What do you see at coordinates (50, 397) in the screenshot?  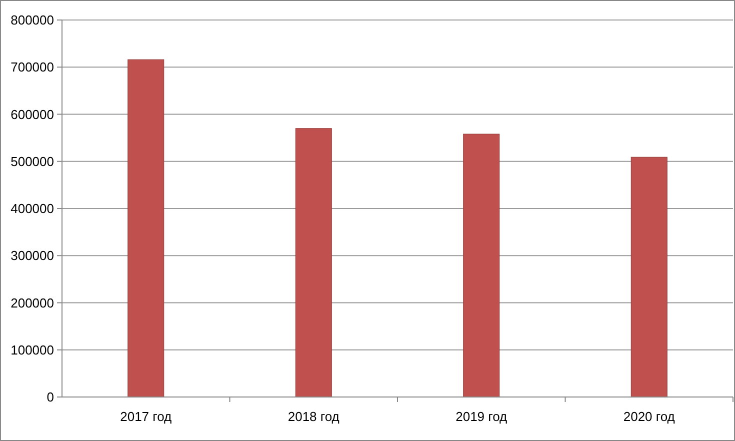 I see `y-tick-label: 0` at bounding box center [50, 397].